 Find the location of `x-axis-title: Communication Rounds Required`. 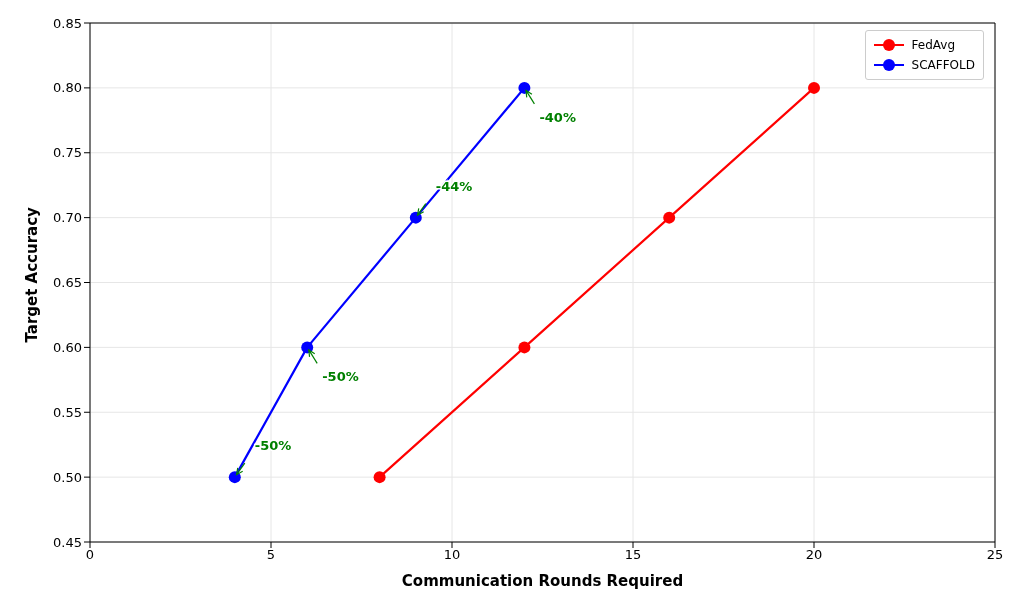

x-axis-title: Communication Rounds Required is located at coordinates (542, 581).